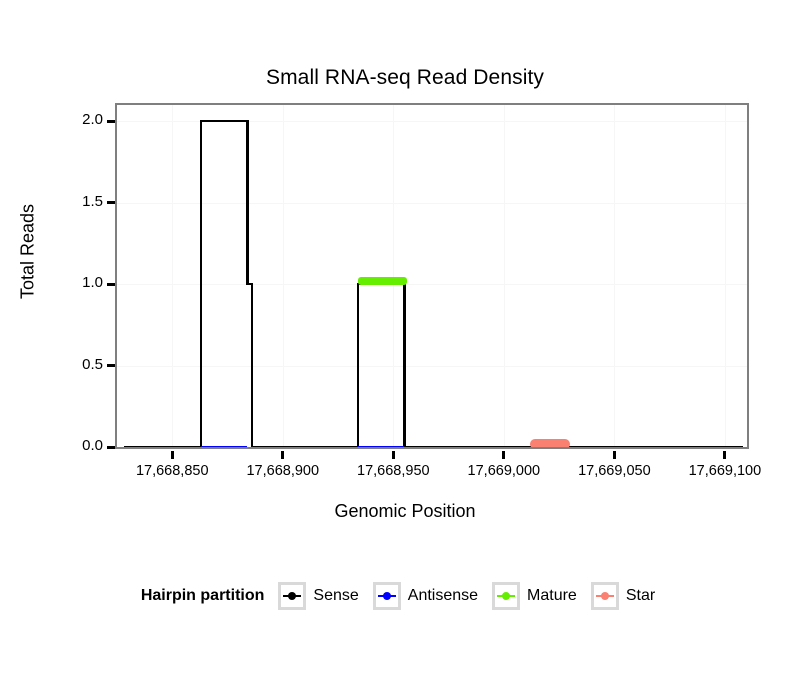  I want to click on legend-item-sense: Sense, so click(318, 596).